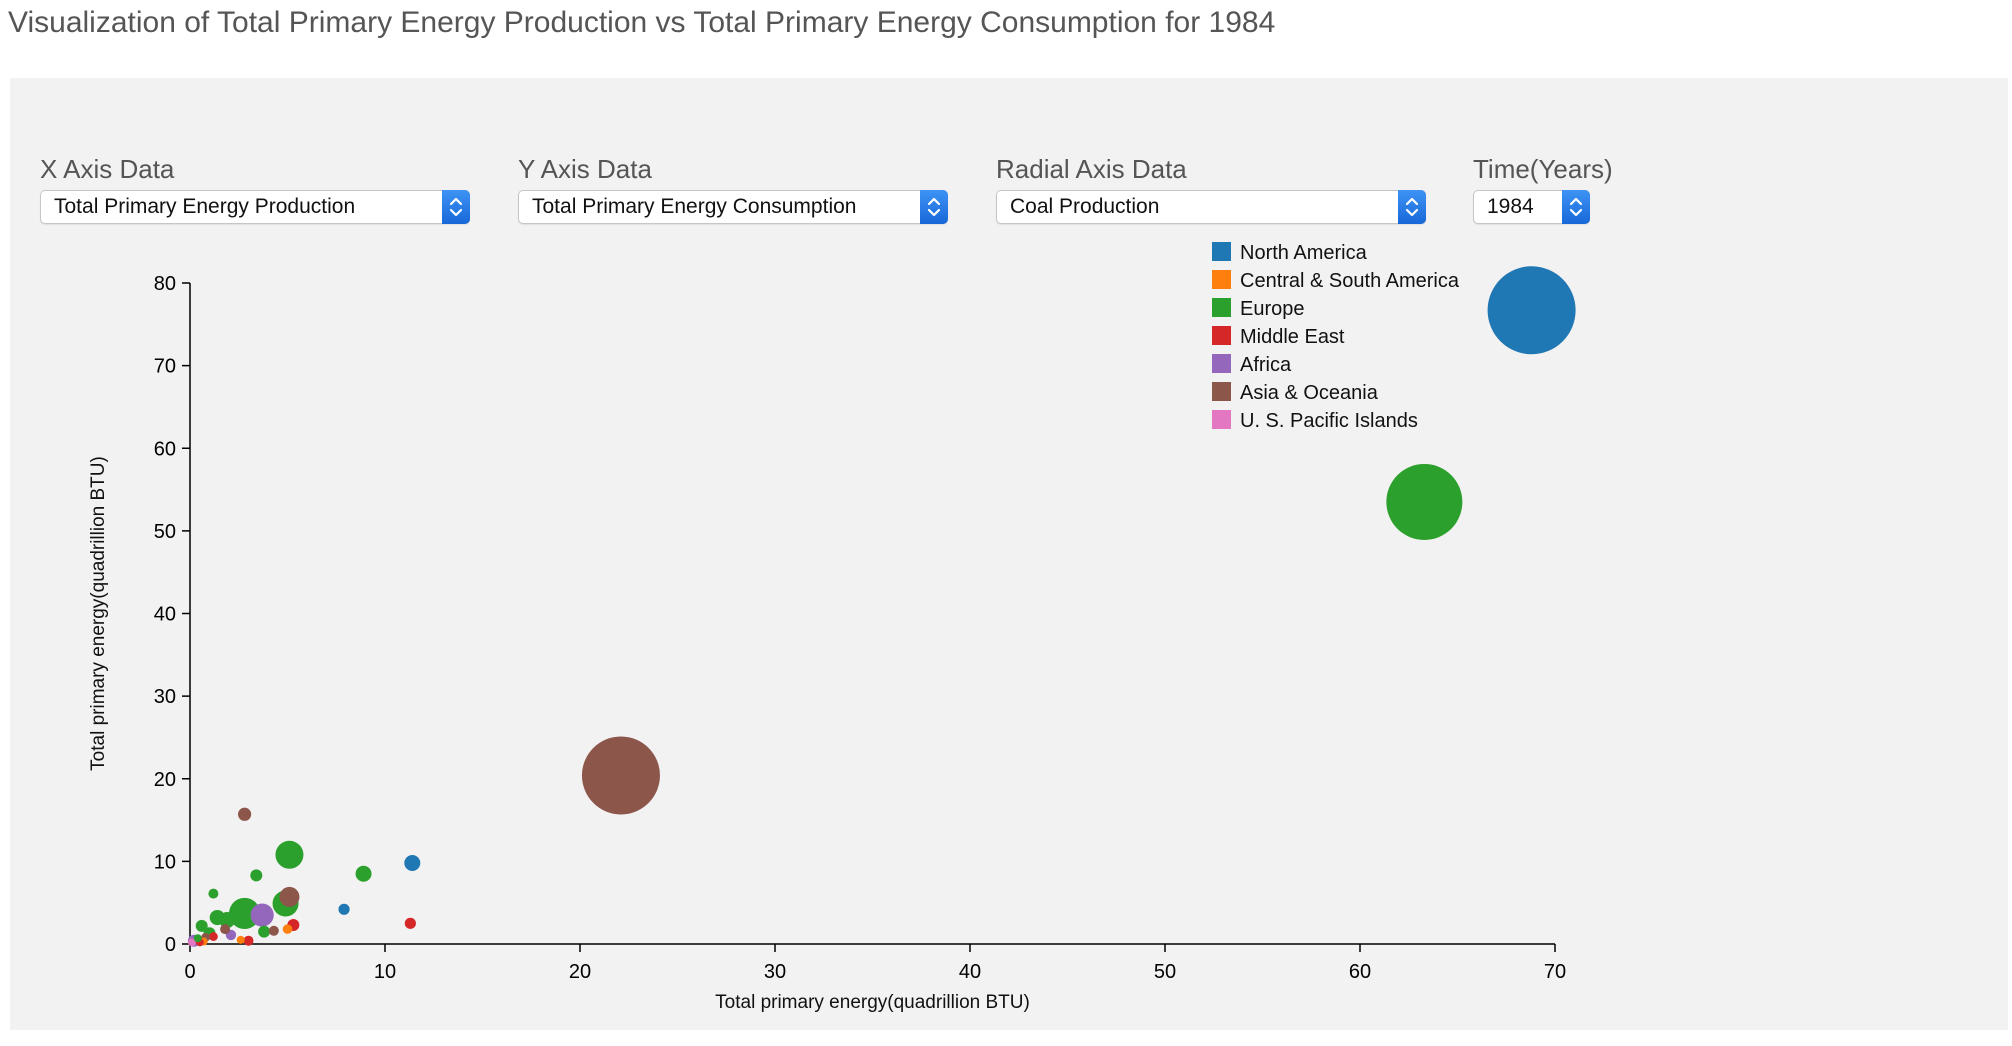  What do you see at coordinates (165, 780) in the screenshot?
I see `y-tick-label: 20` at bounding box center [165, 780].